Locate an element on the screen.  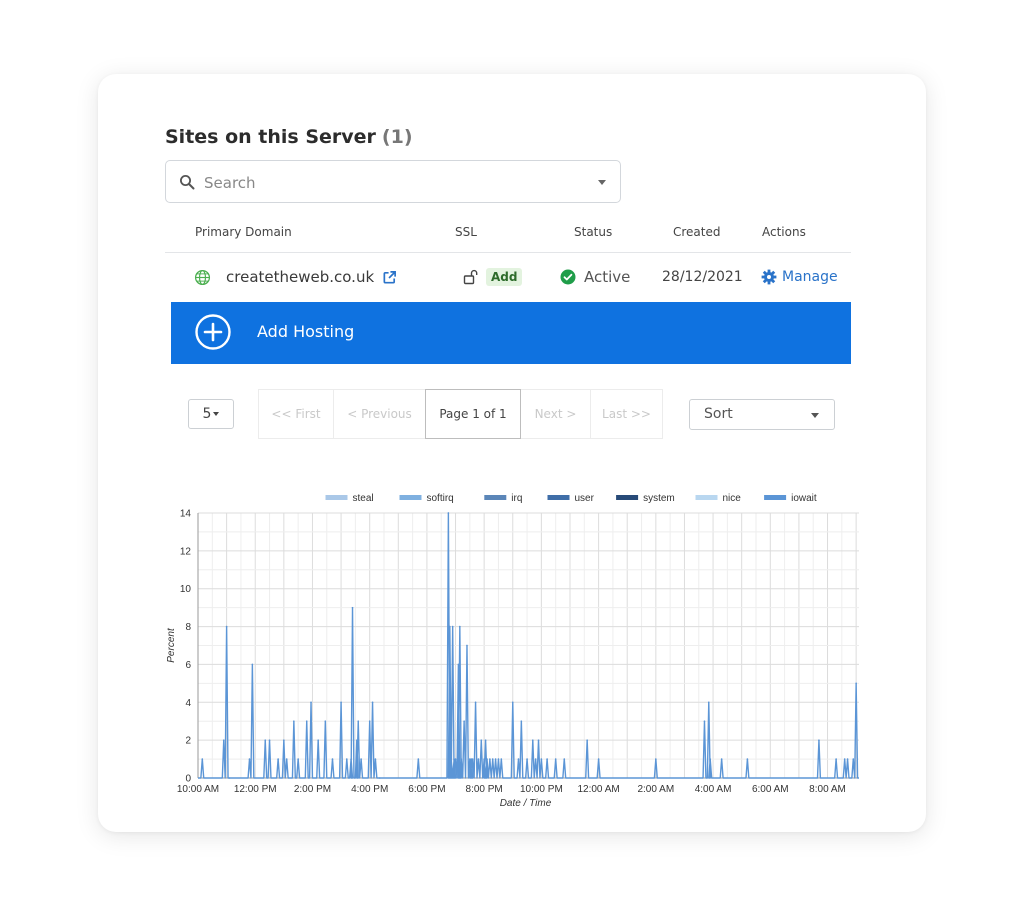
next-page-button: Next > is located at coordinates (555, 414).